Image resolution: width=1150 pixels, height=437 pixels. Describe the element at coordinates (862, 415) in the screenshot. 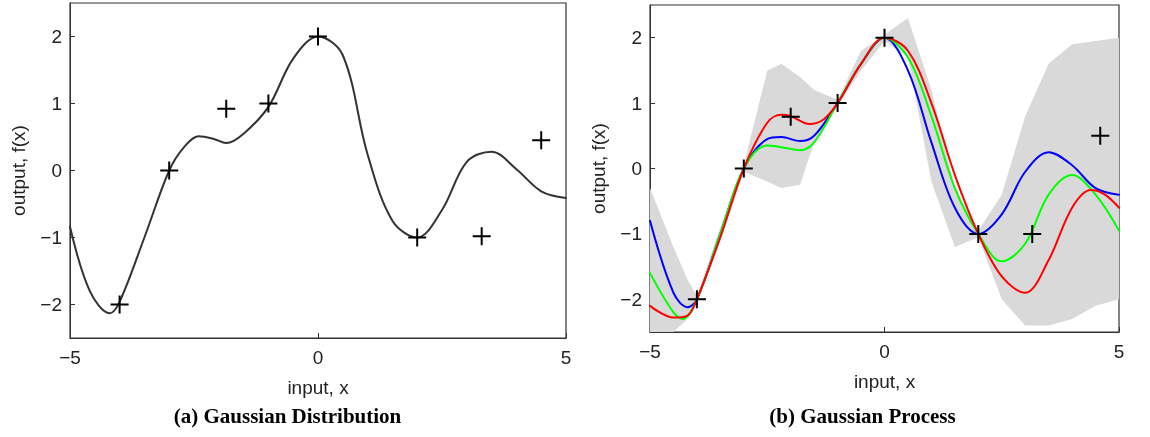

I see `text: (b) Gaussian Process` at that location.